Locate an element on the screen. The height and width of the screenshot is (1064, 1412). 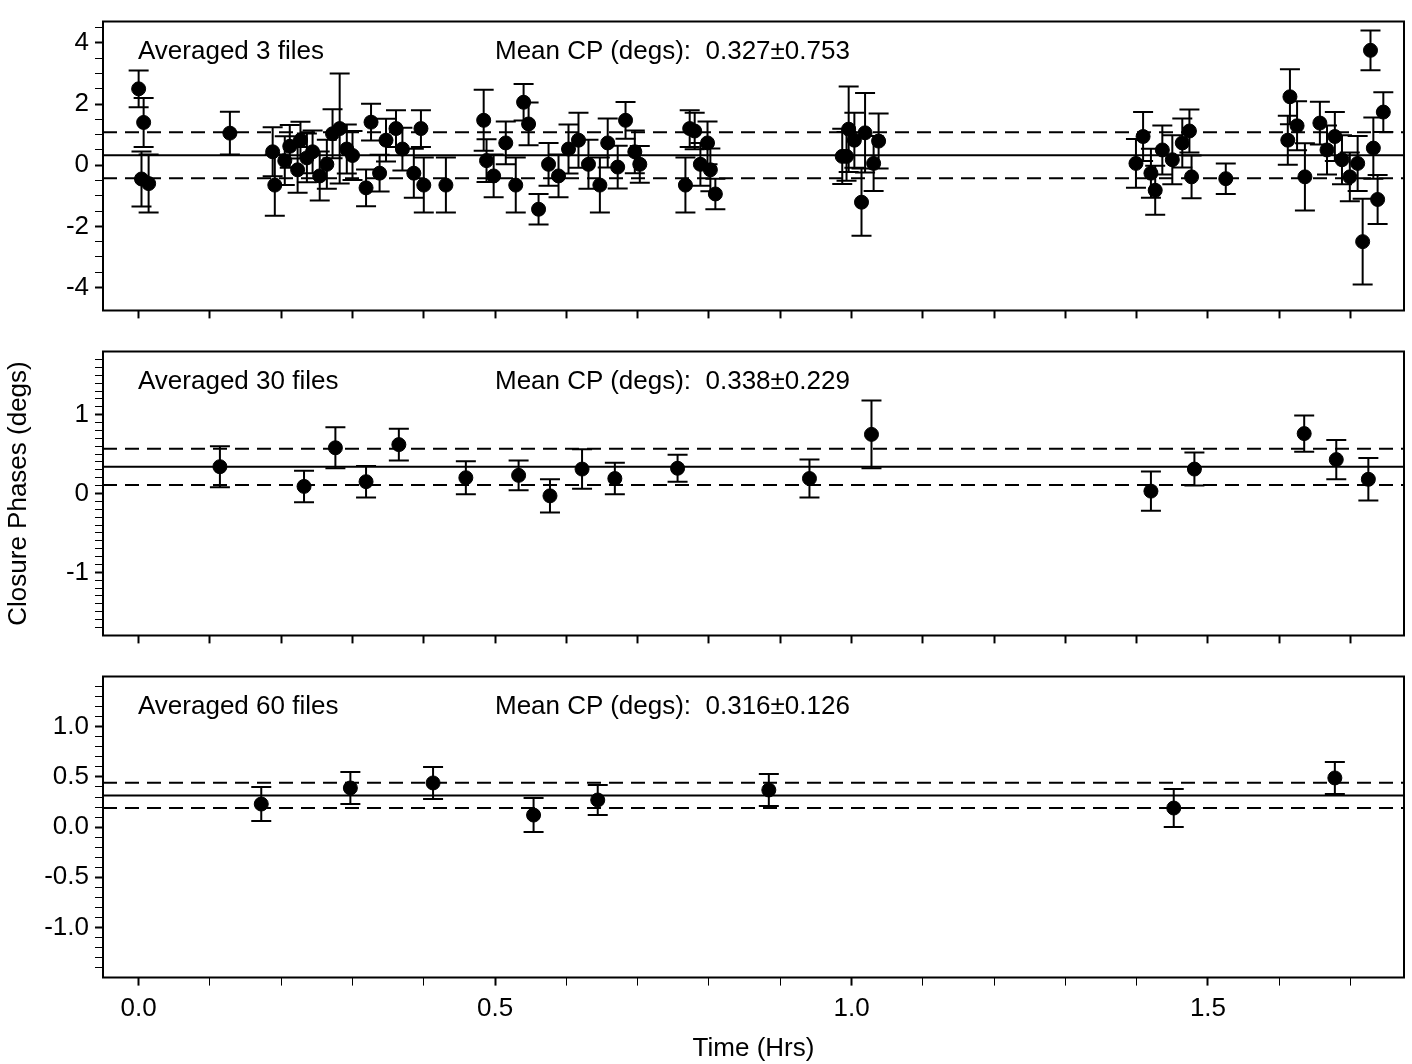
y-tick-label: 1 is located at coordinates (81, 412).